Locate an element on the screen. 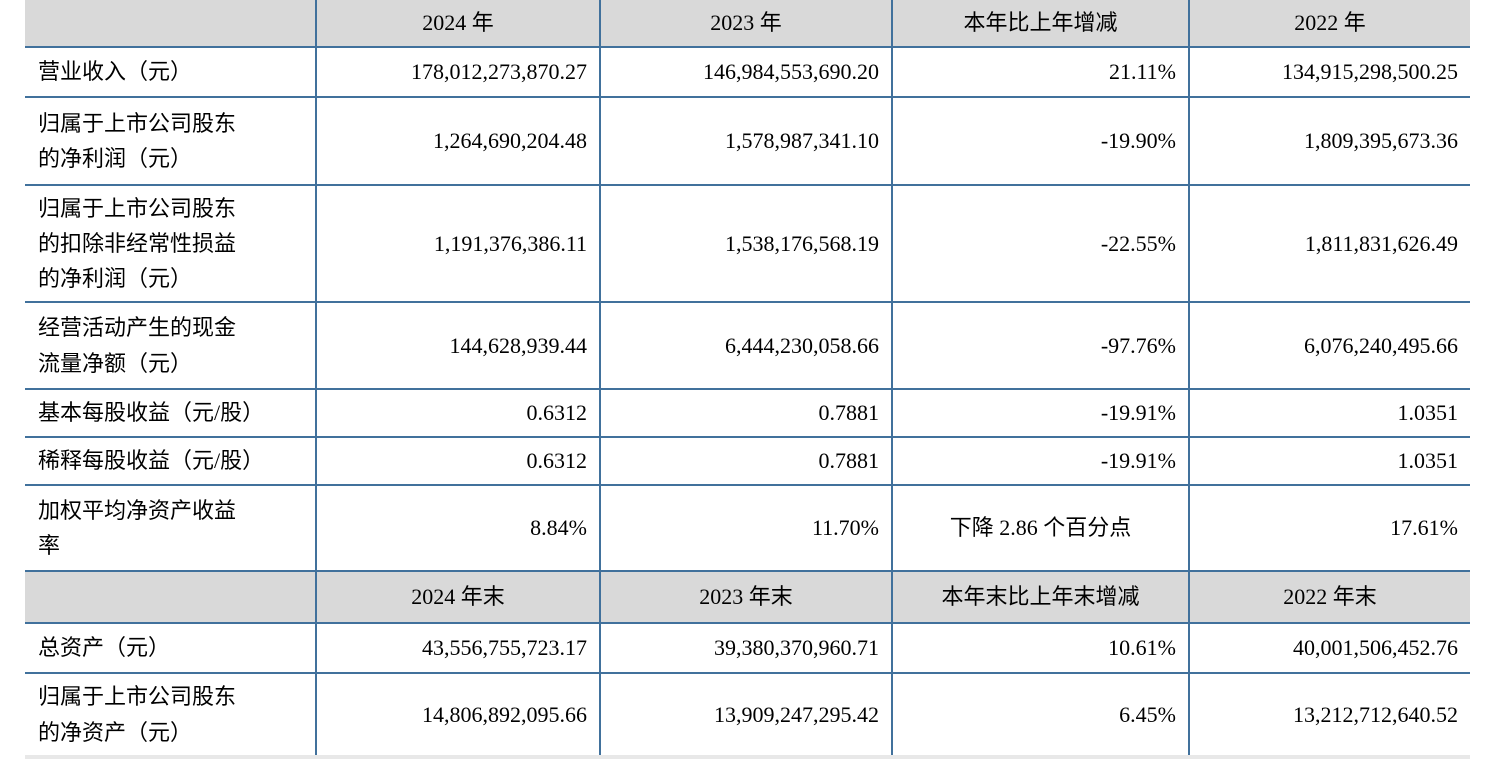  value-2023: 1,538,176,568.19 is located at coordinates (745, 243).